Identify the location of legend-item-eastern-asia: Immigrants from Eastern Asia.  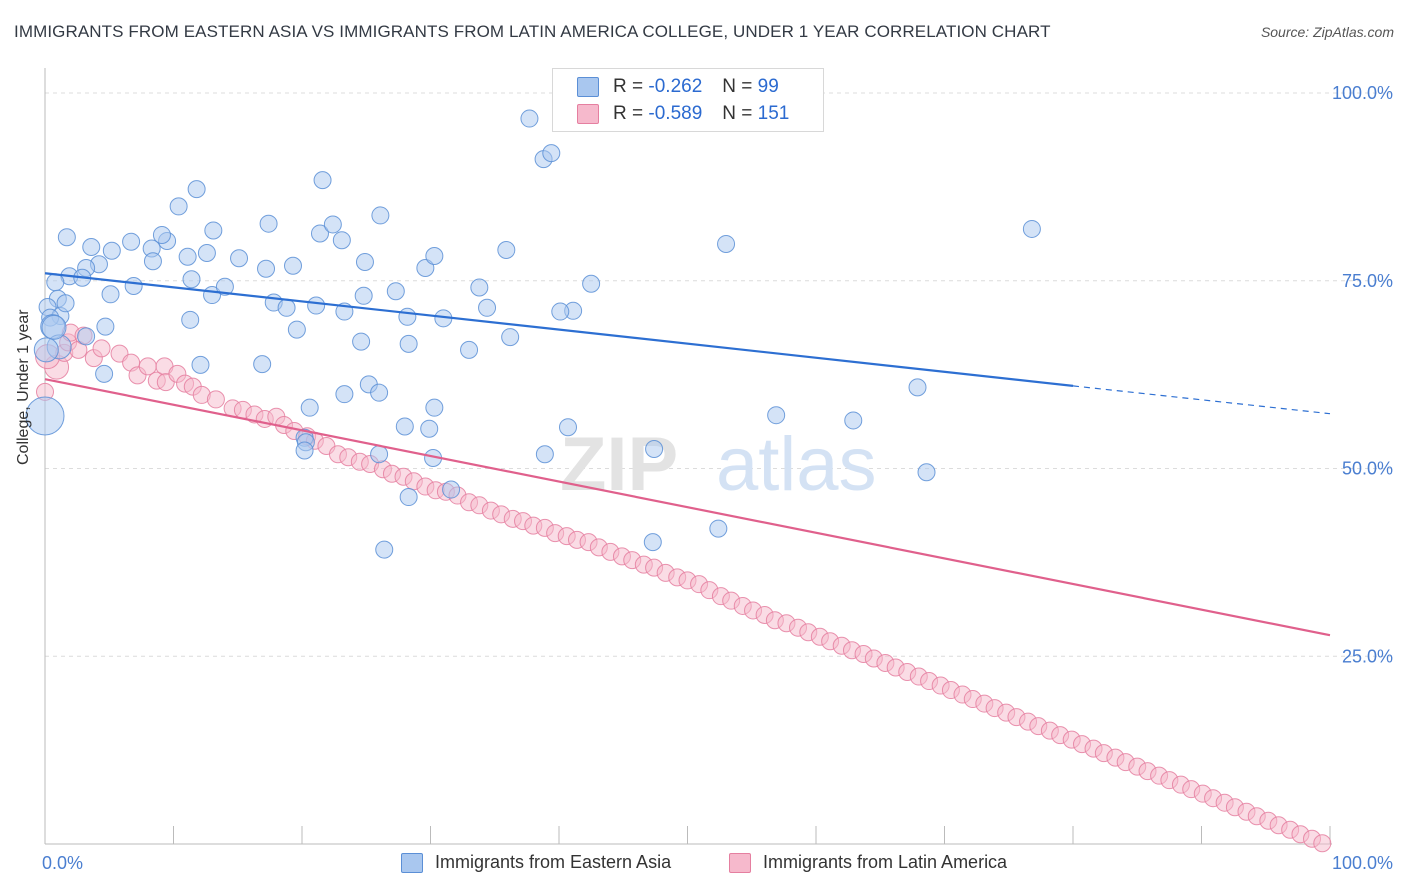
(536, 862).